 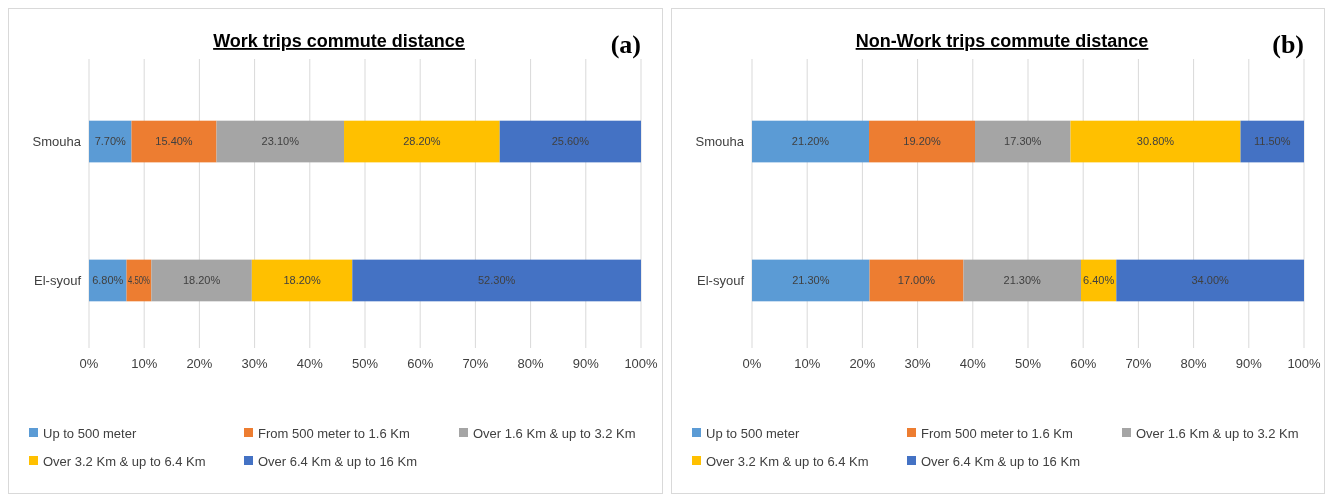 I want to click on data-label: 34.00%, so click(x=1210, y=280).